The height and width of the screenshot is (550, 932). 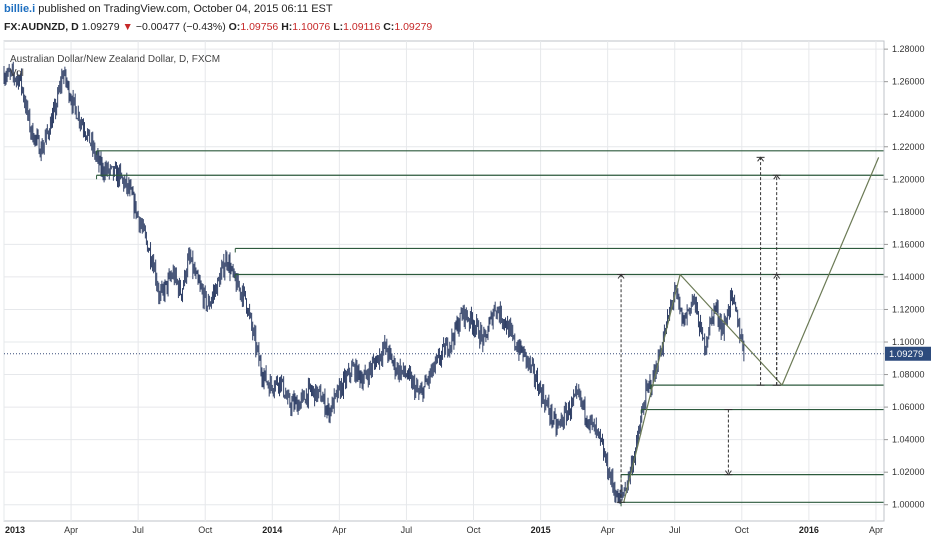 What do you see at coordinates (908, 505) in the screenshot?
I see `y-tick-label: 1.00000` at bounding box center [908, 505].